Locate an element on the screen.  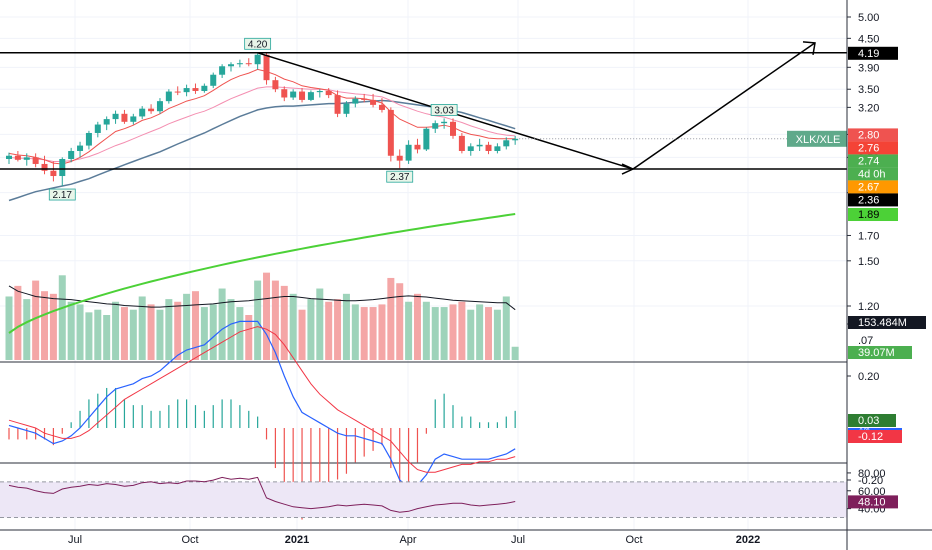
price-axis-bg is located at coordinates (889, 275).